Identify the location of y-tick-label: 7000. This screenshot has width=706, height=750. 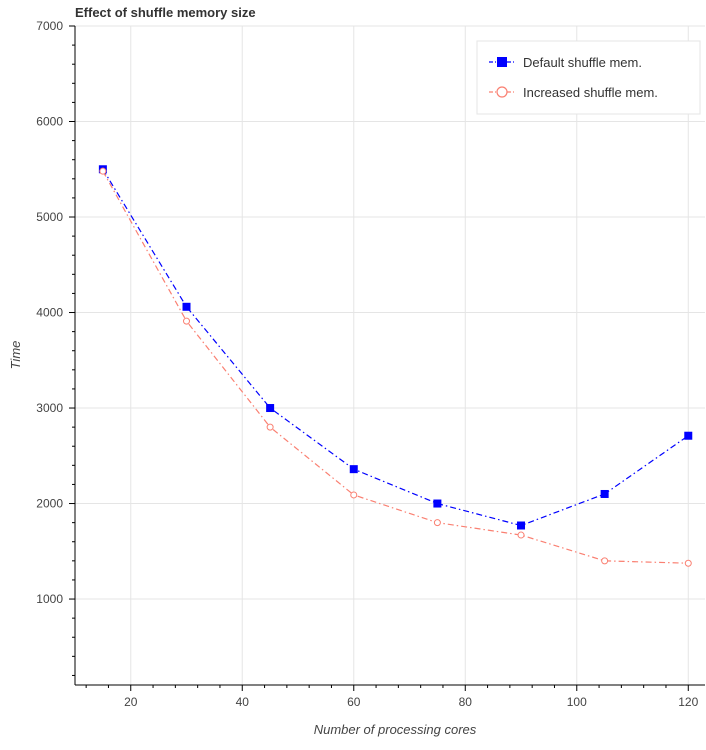
(49, 26).